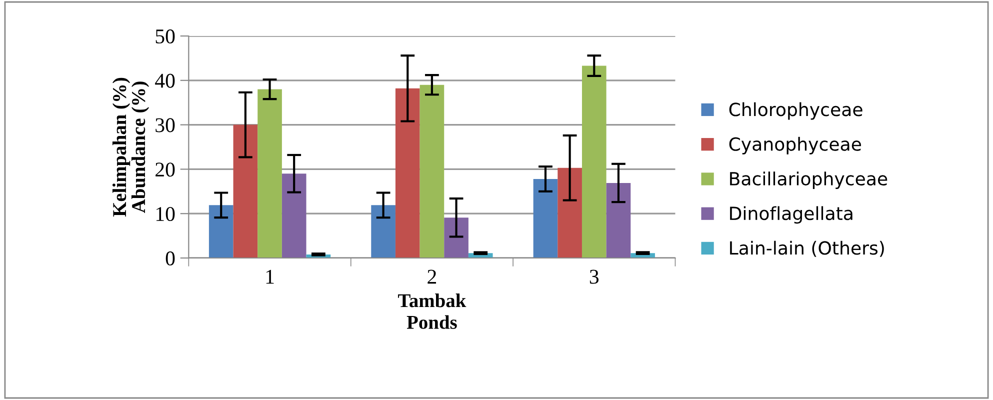  What do you see at coordinates (165, 169) in the screenshot?
I see `y-tick-label: 20` at bounding box center [165, 169].